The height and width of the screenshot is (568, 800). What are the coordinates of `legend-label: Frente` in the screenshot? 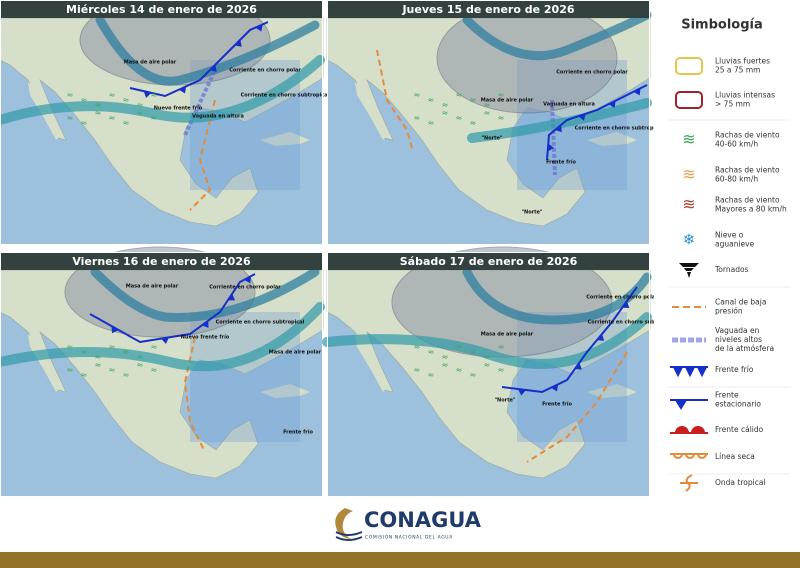 It's located at (727, 395).